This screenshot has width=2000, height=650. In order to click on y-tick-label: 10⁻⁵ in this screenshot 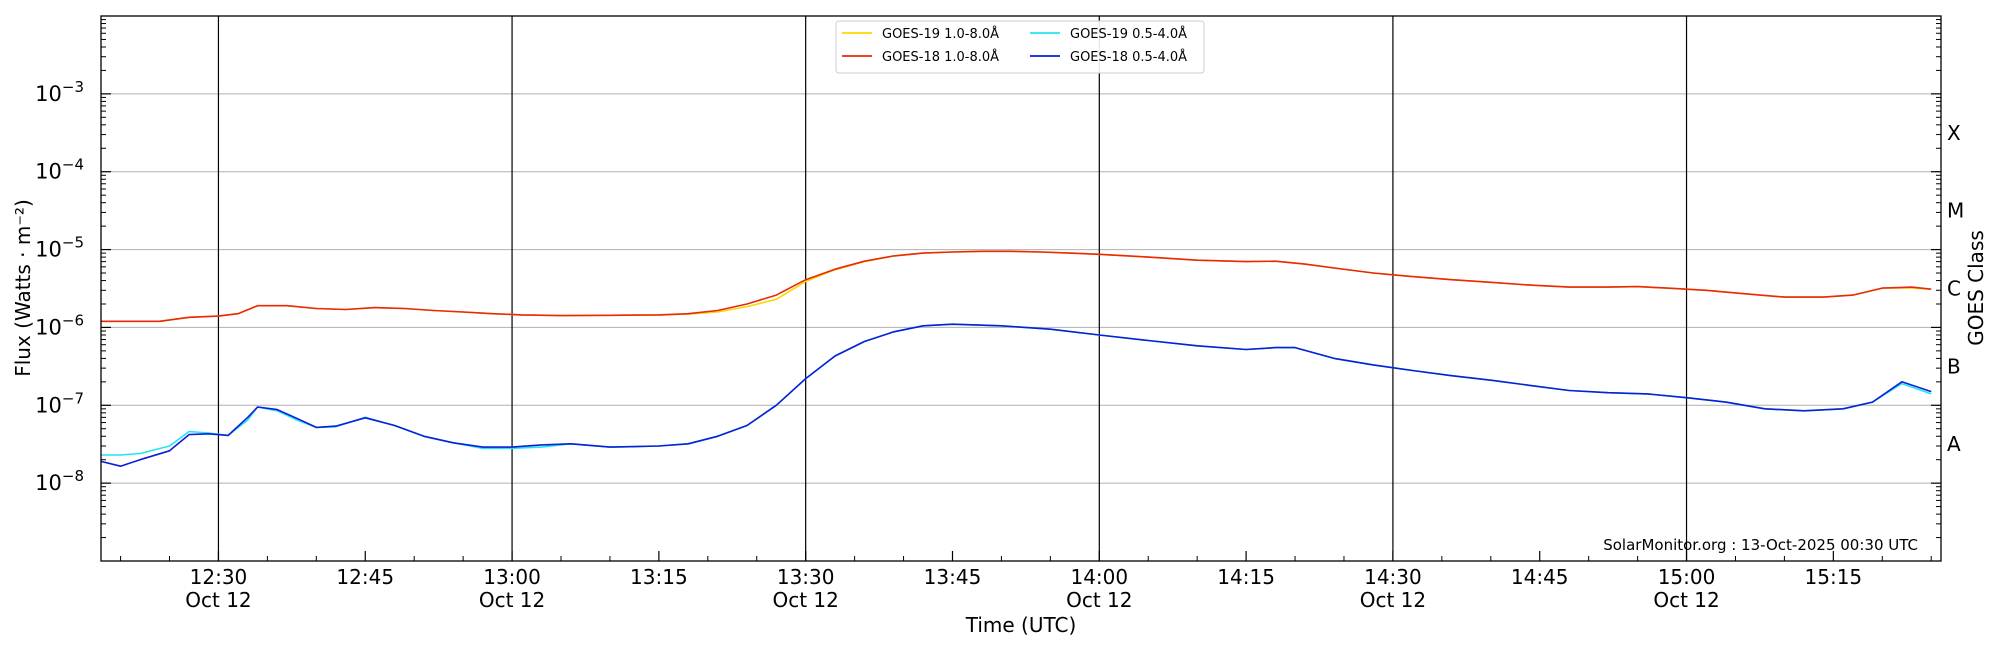, I will do `click(59, 248)`.